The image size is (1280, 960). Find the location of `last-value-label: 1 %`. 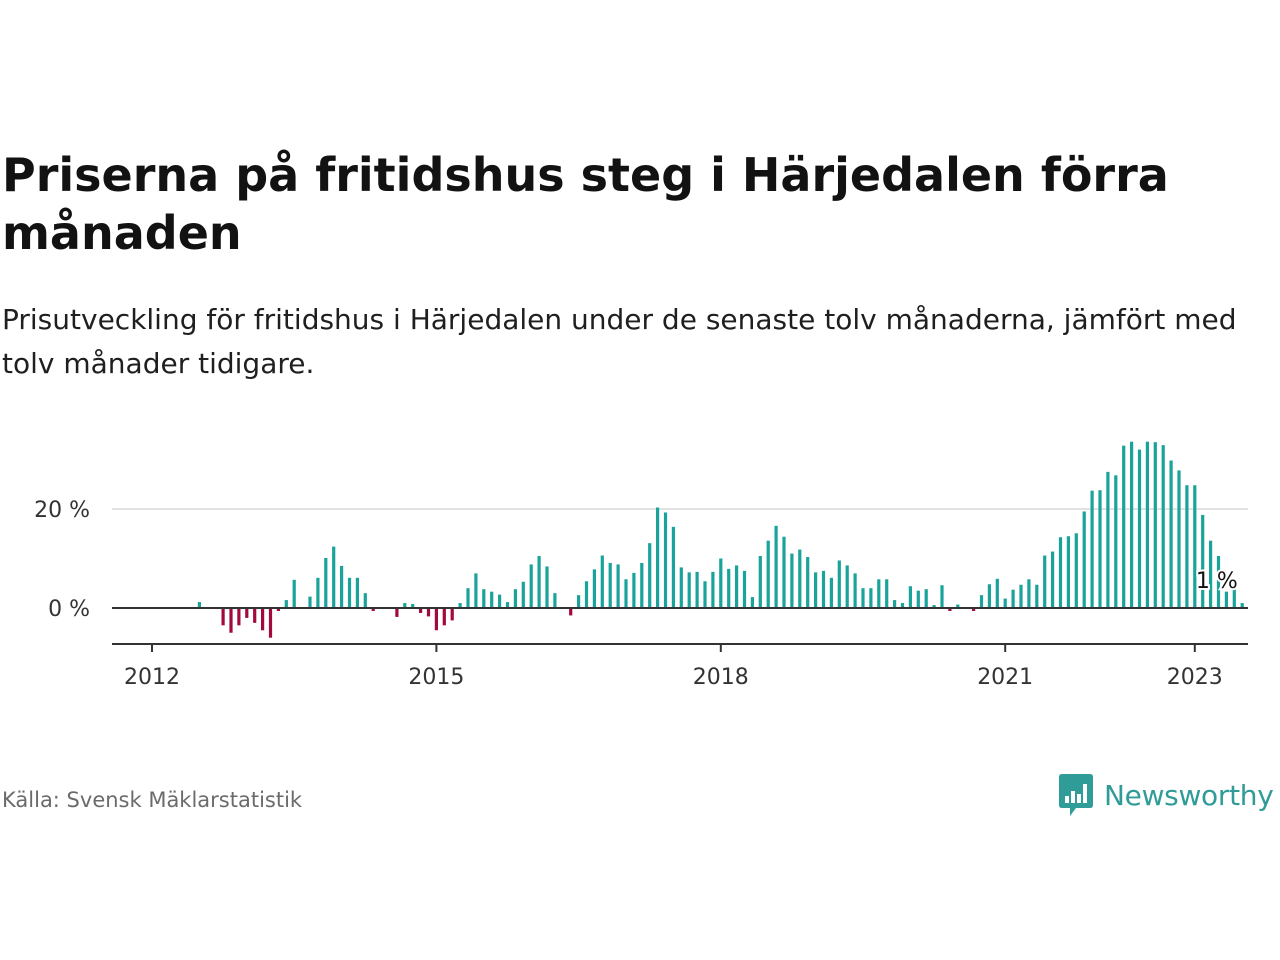

last-value-label: 1 % is located at coordinates (1217, 581).